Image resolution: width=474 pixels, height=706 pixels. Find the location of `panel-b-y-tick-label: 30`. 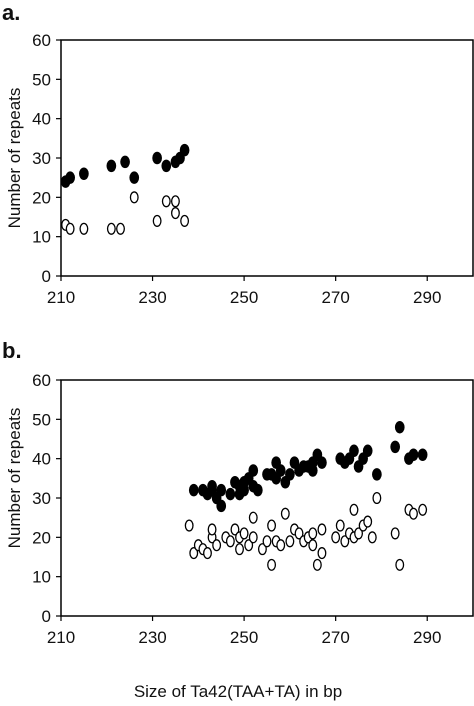

panel-b-y-tick-label: 30 is located at coordinates (41, 498).